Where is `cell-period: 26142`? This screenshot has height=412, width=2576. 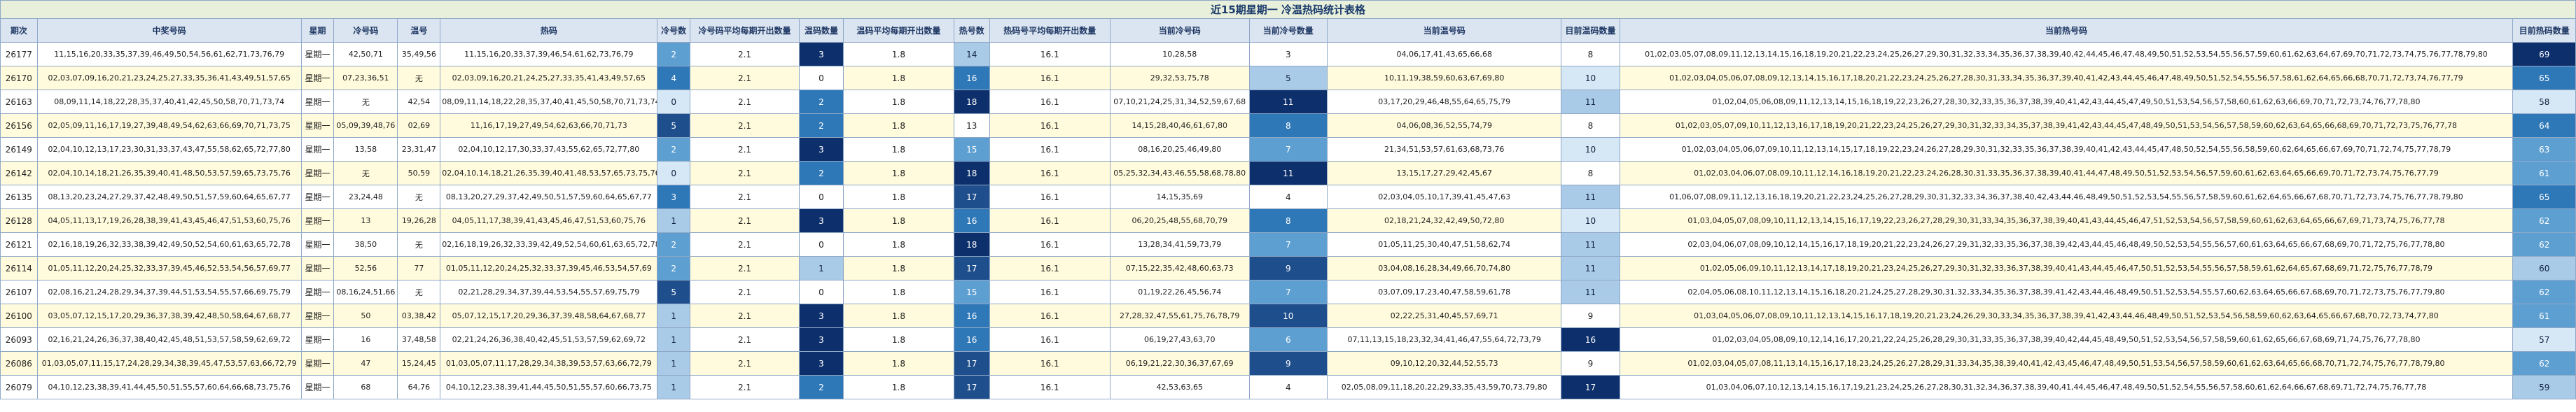
cell-period: 26142 is located at coordinates (19, 173).